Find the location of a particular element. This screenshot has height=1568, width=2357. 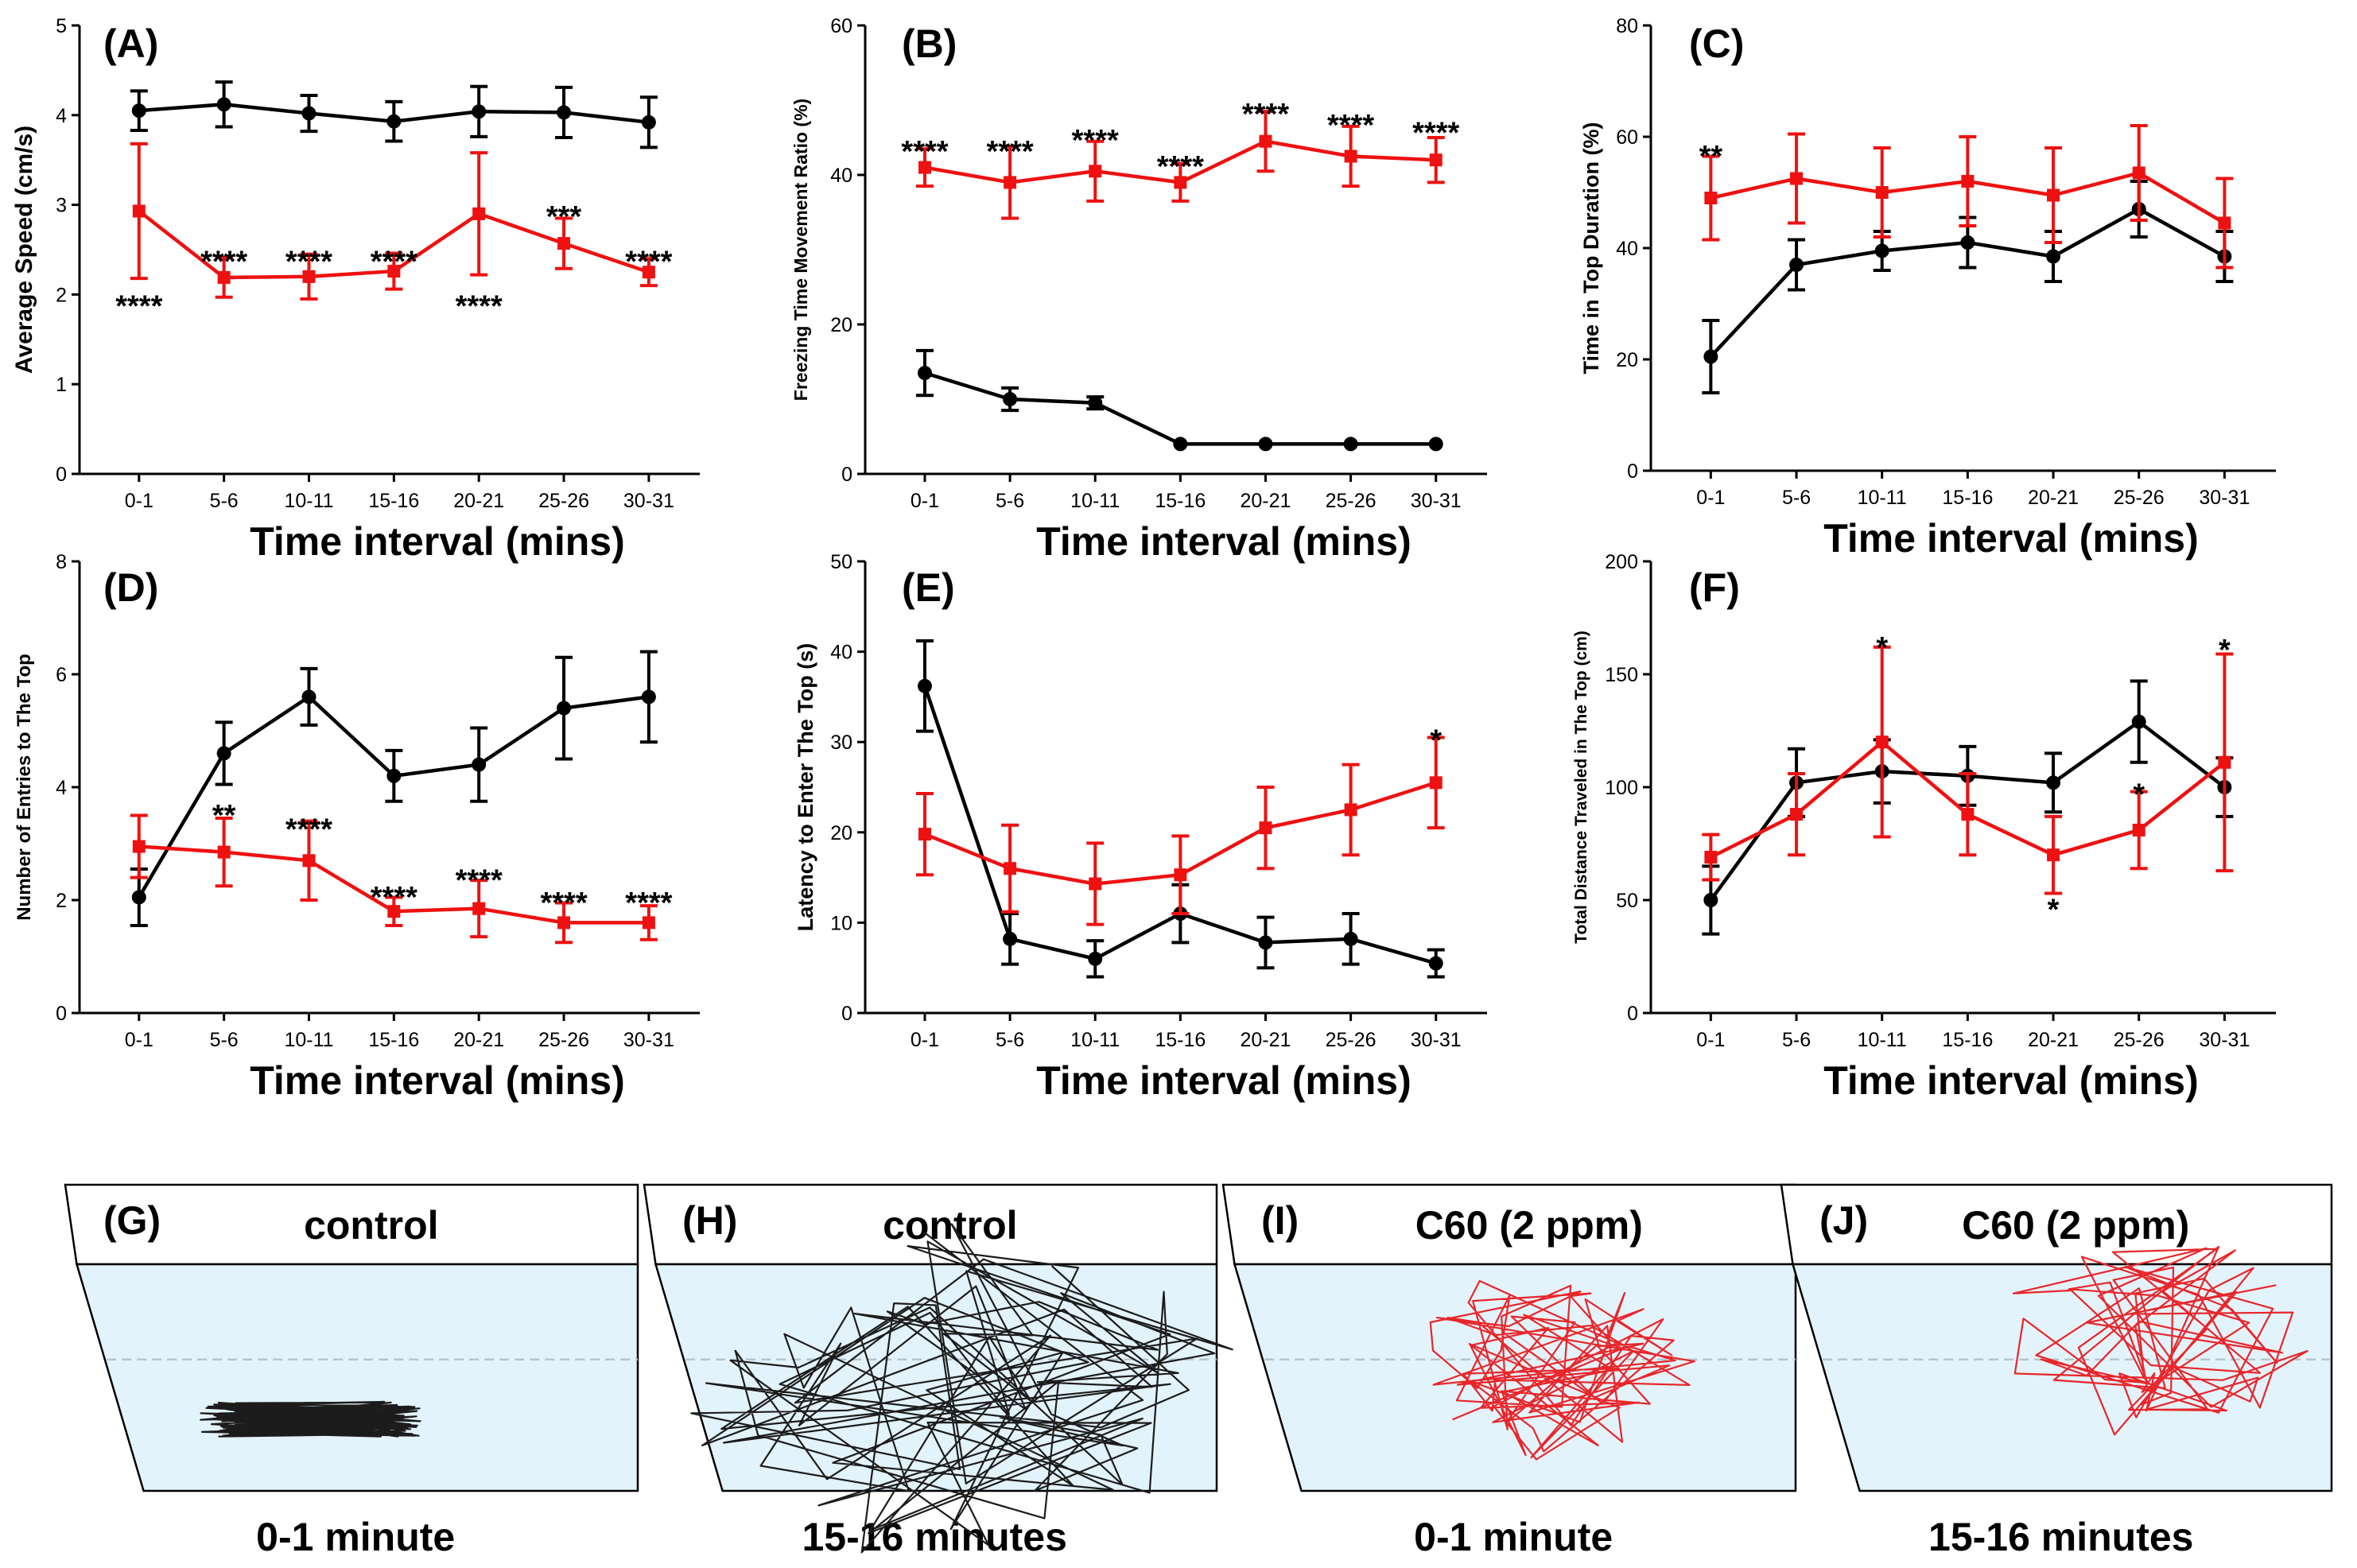

y-axis-label: Time in Top Duration (%) is located at coordinates (1591, 248).